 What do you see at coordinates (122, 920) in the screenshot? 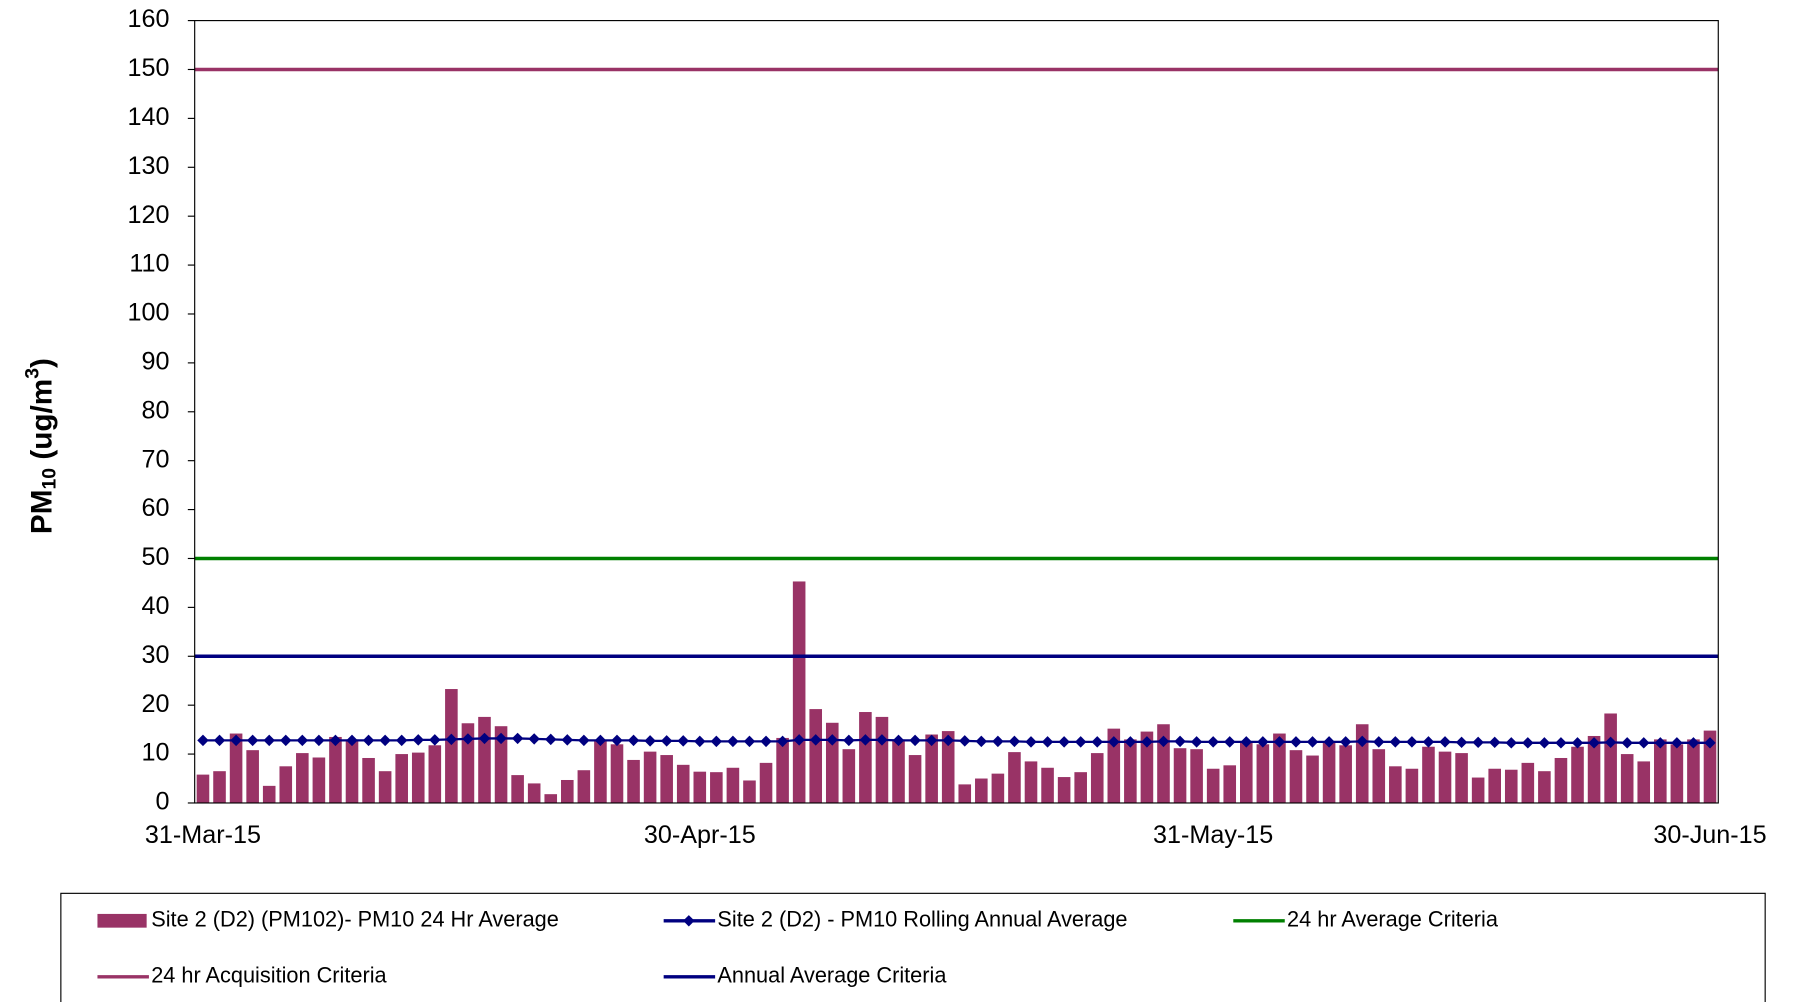
I see `legend-swatch` at bounding box center [122, 920].